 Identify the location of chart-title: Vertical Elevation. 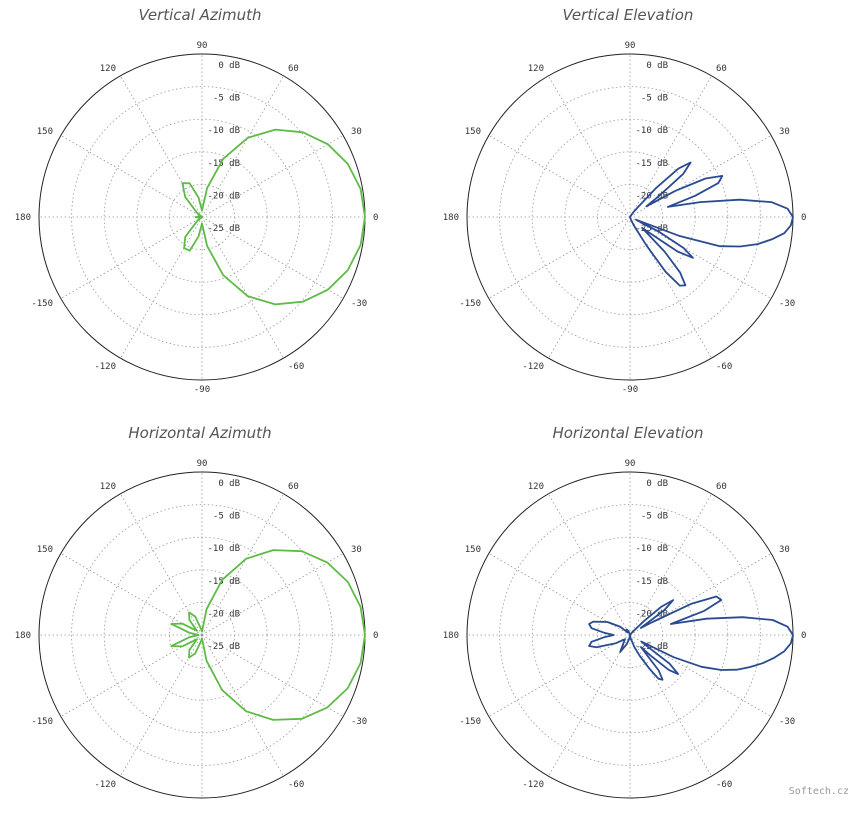
(628, 15).